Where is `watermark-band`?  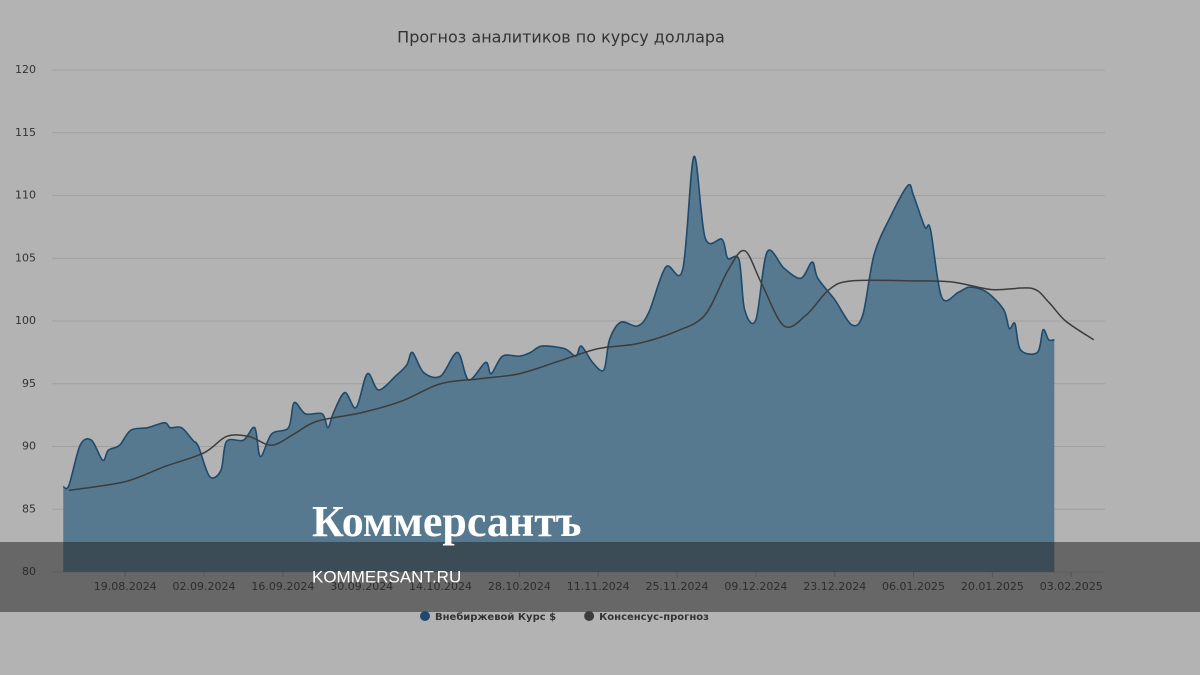
watermark-band is located at coordinates (600, 577).